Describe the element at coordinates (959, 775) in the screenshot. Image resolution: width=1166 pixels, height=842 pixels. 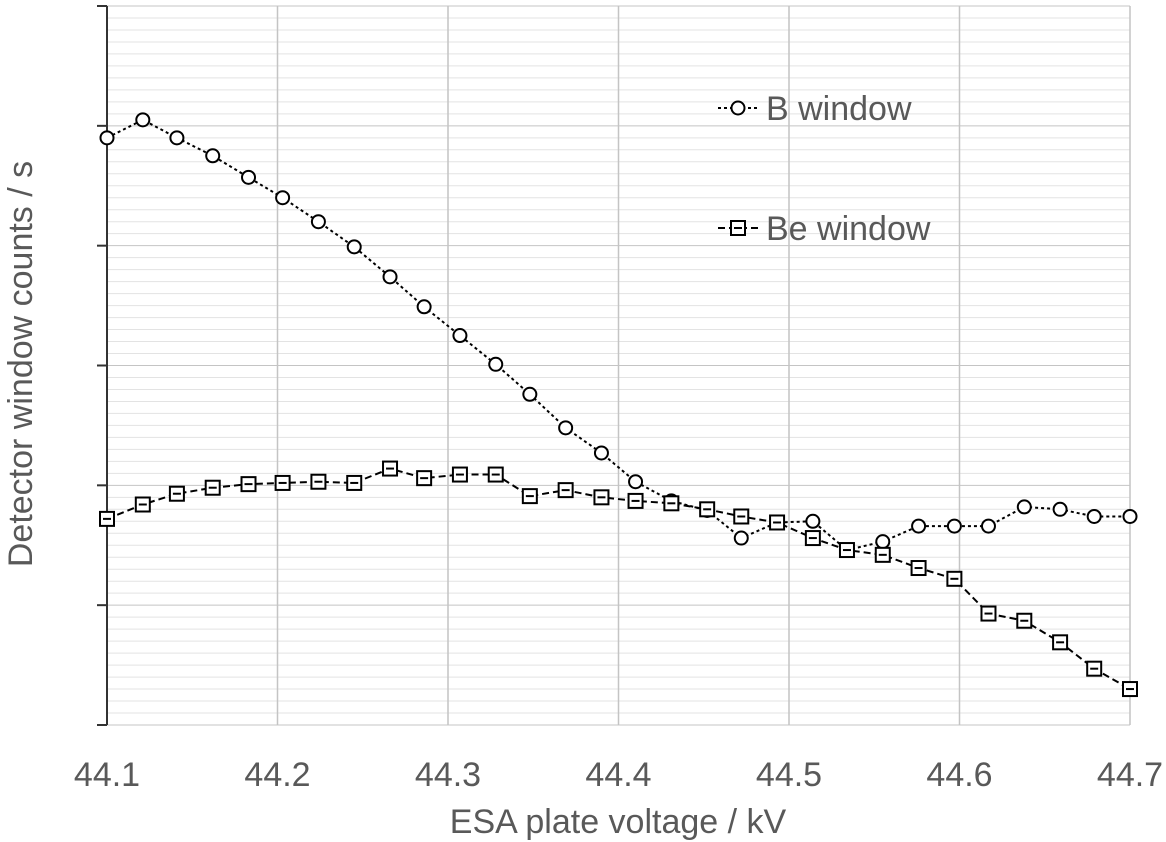
I see `x-tick-label: 44.6` at that location.